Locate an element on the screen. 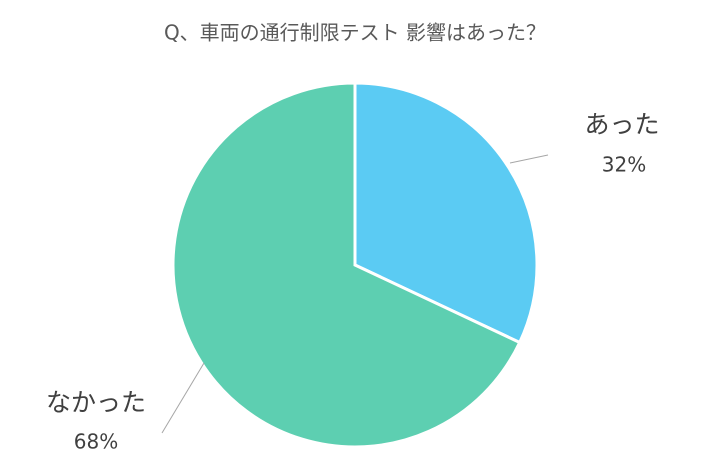  category-label: あった is located at coordinates (621, 124).